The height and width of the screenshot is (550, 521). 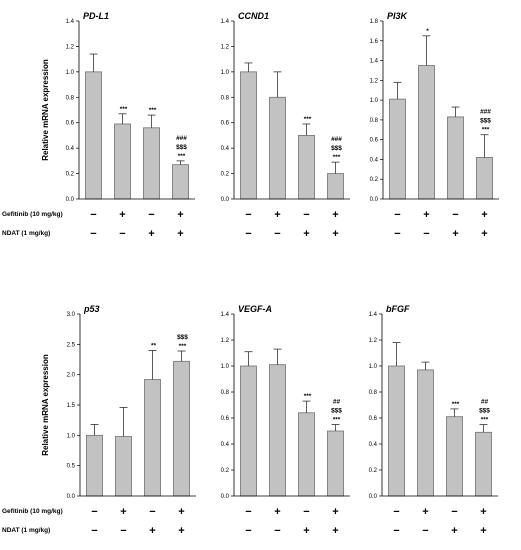 What do you see at coordinates (398, 309) in the screenshot?
I see `panel-title: bFGF` at bounding box center [398, 309].